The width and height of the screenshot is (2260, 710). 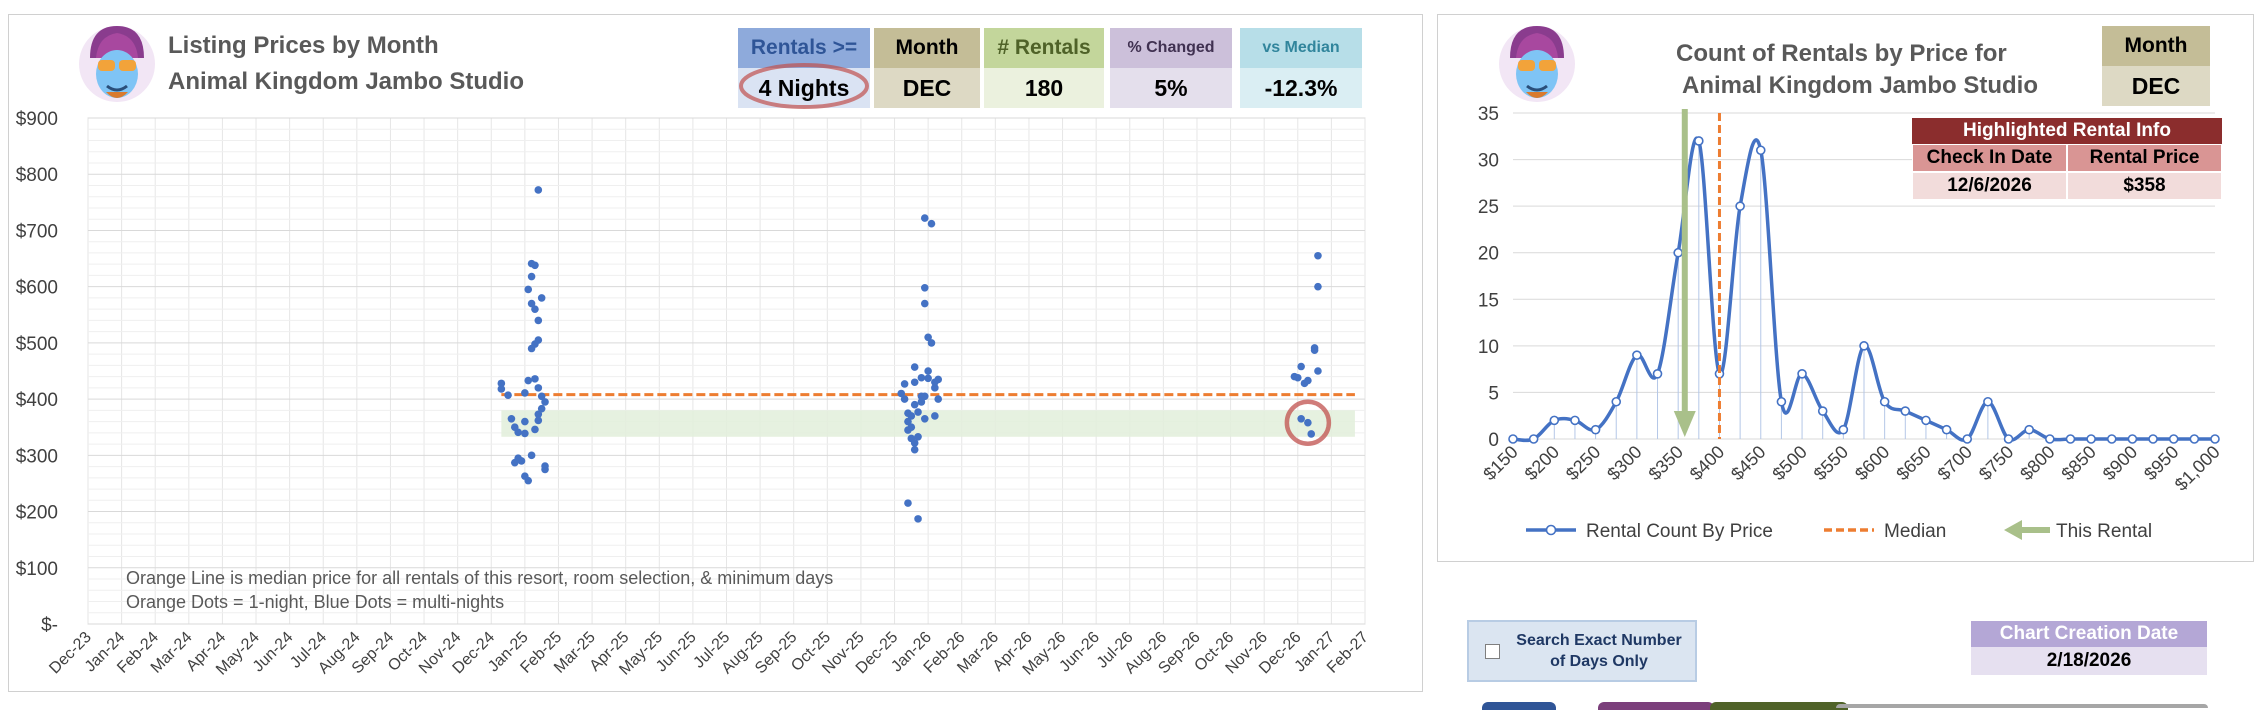 I want to click on kpi-month-value: DEC, so click(x=927, y=88).